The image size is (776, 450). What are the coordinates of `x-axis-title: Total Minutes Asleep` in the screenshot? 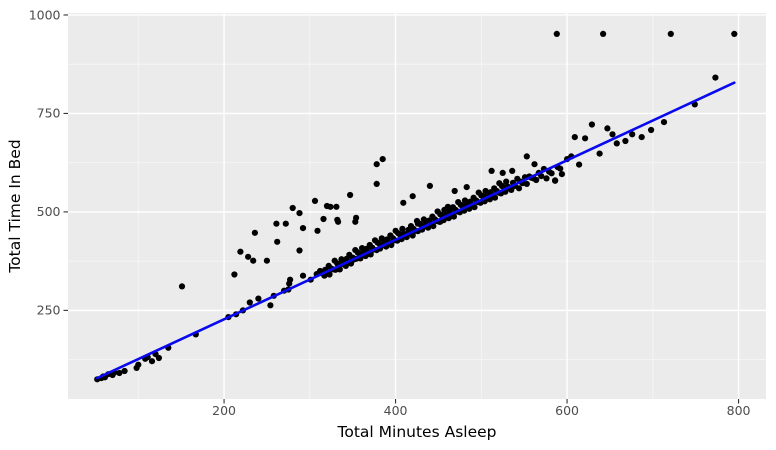 It's located at (417, 432).